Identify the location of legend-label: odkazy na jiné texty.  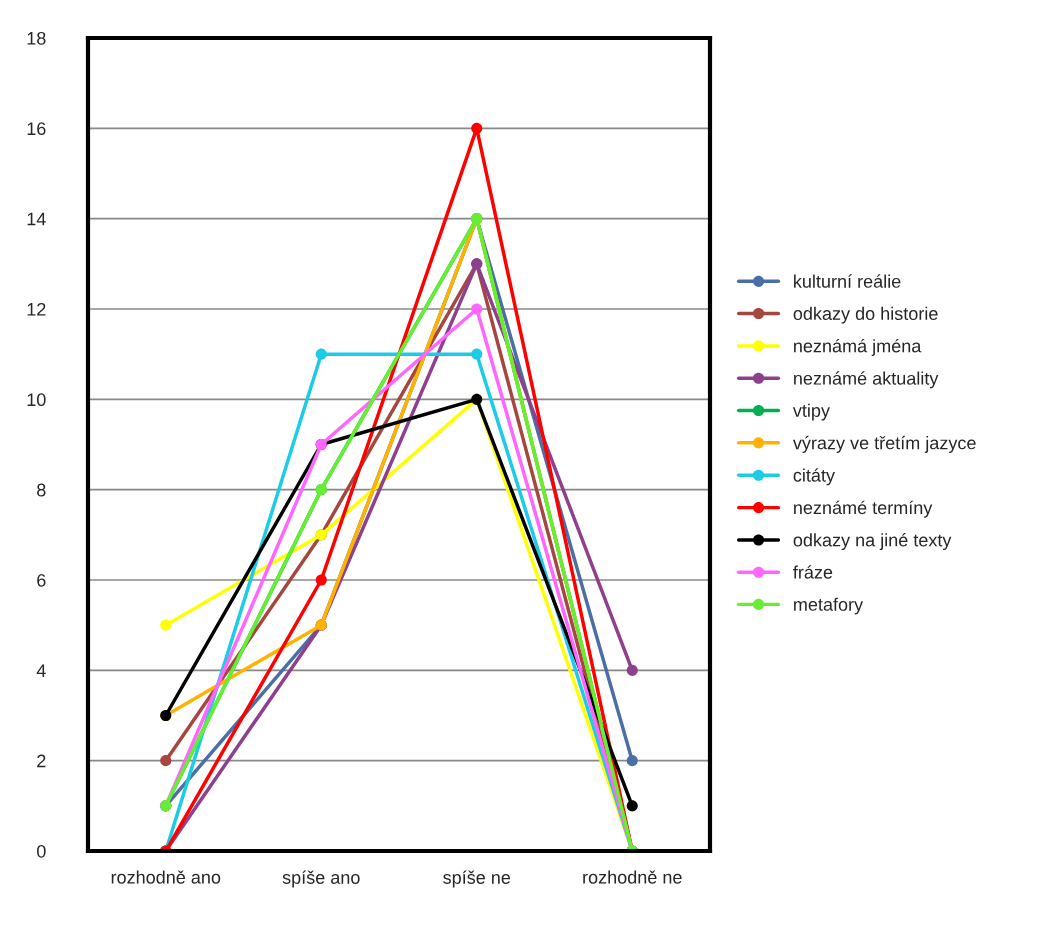
(872, 542).